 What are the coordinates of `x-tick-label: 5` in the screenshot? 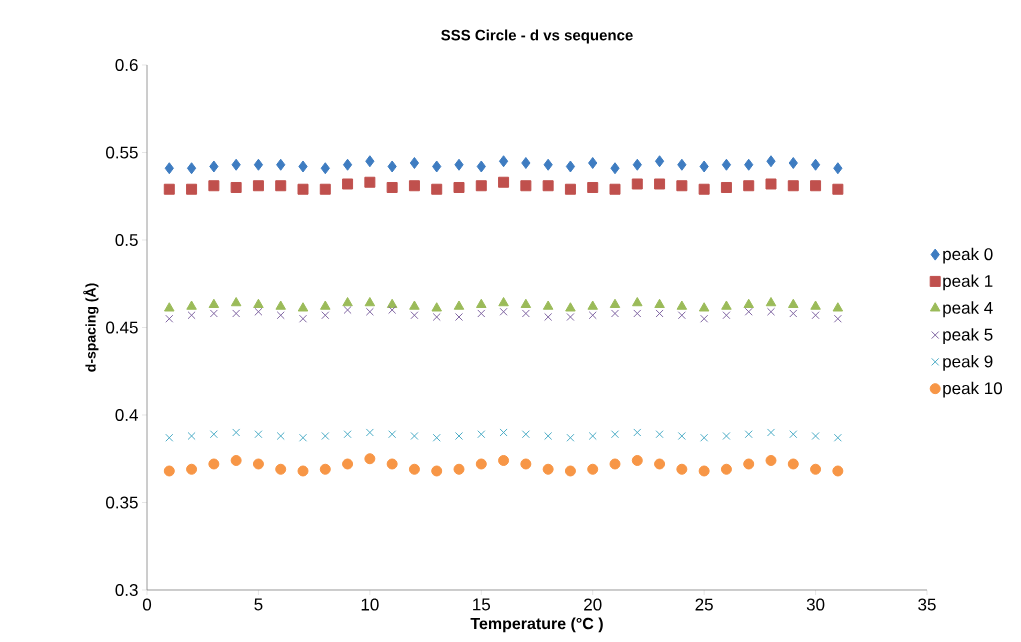 It's located at (258, 604).